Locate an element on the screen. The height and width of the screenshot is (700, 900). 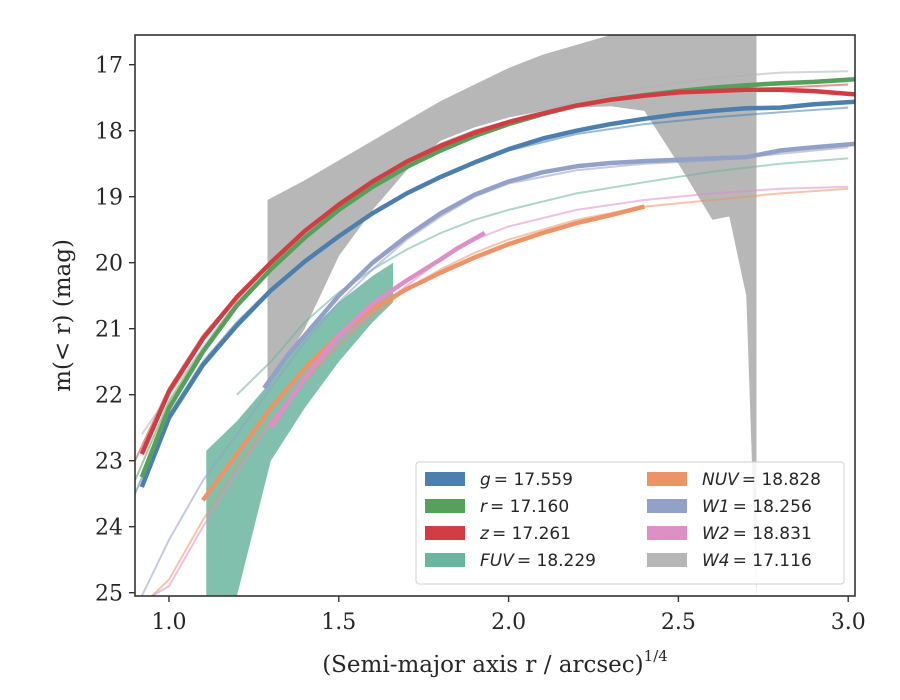
y-tick-label: 25 is located at coordinates (109, 594).